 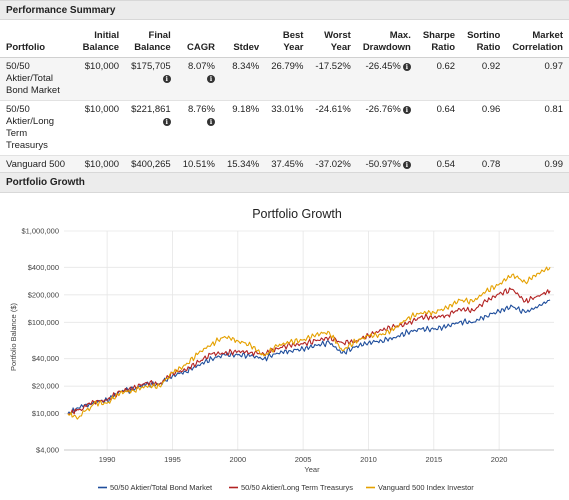 What do you see at coordinates (537, 128) in the screenshot?
I see `cell-corr: 0.81` at bounding box center [537, 128].